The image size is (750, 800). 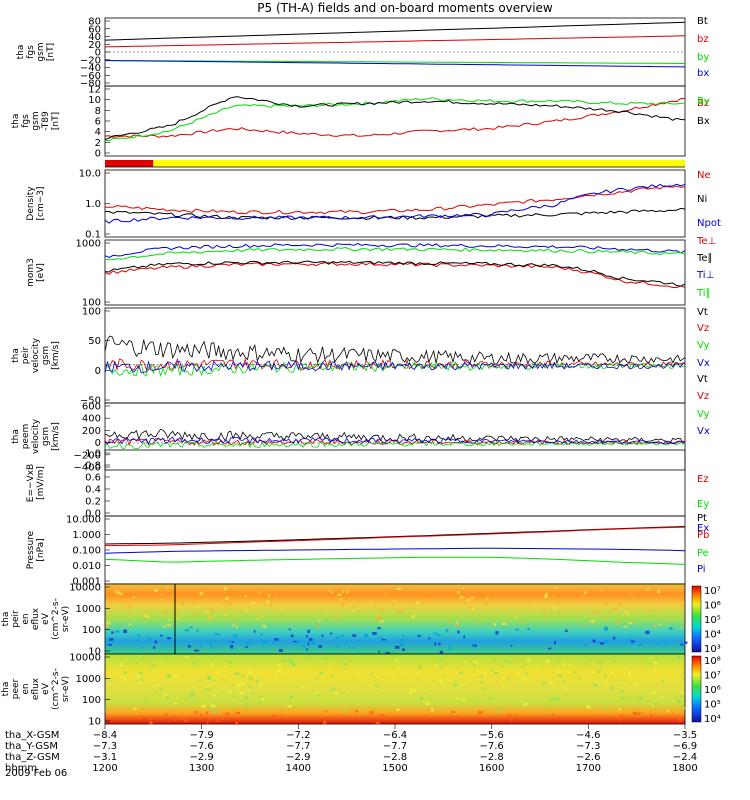 I want to click on y-axis-label-line: tha, so click(x=16, y=121).